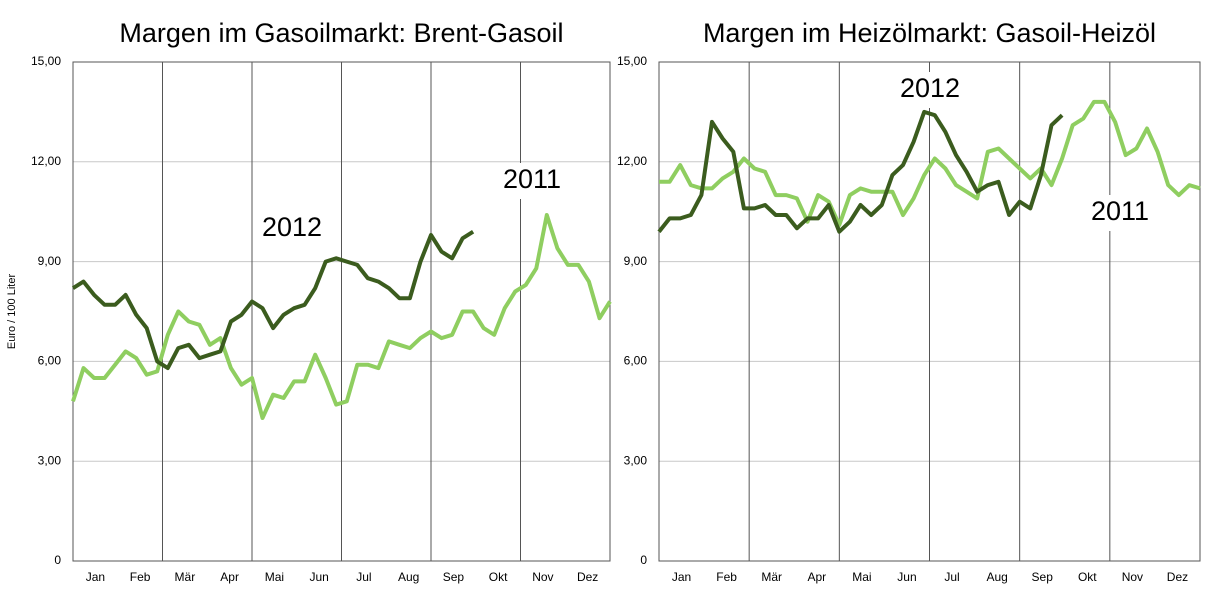 This screenshot has width=1227, height=600. Describe the element at coordinates (12, 312) in the screenshot. I see `y-axis-label: Euro / 100 Liter` at that location.